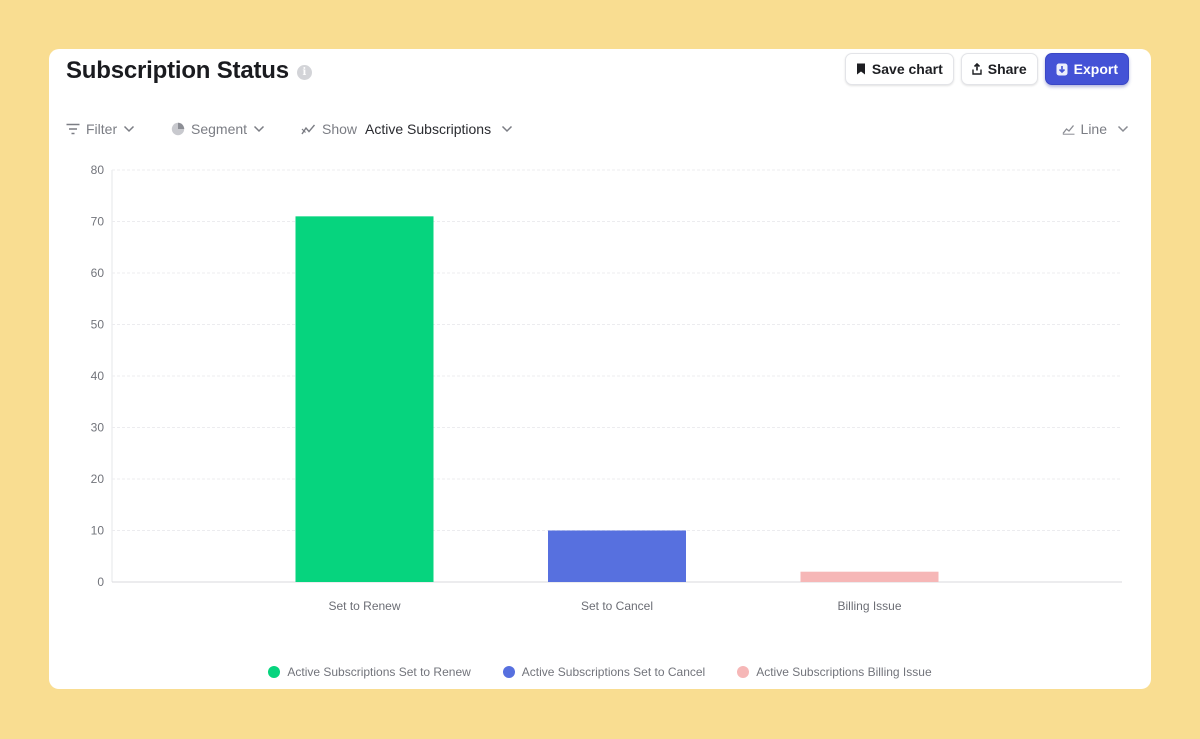  Describe the element at coordinates (98, 325) in the screenshot. I see `y-tick-label: 50` at that location.